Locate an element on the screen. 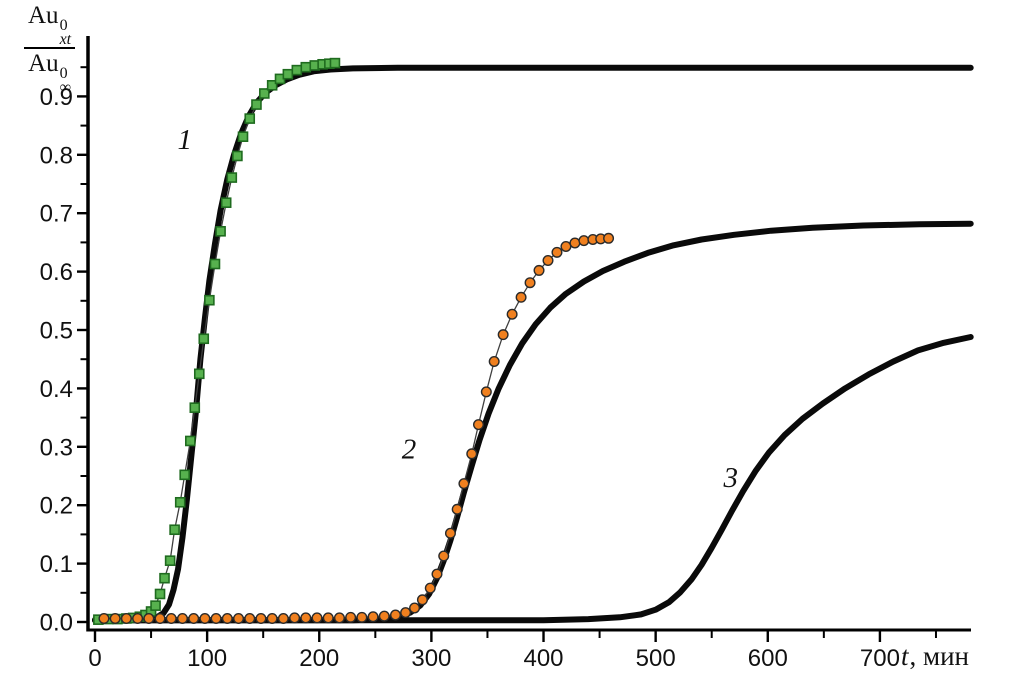 The image size is (1010, 696). x-axis-label: t, мин is located at coordinates (935, 656).